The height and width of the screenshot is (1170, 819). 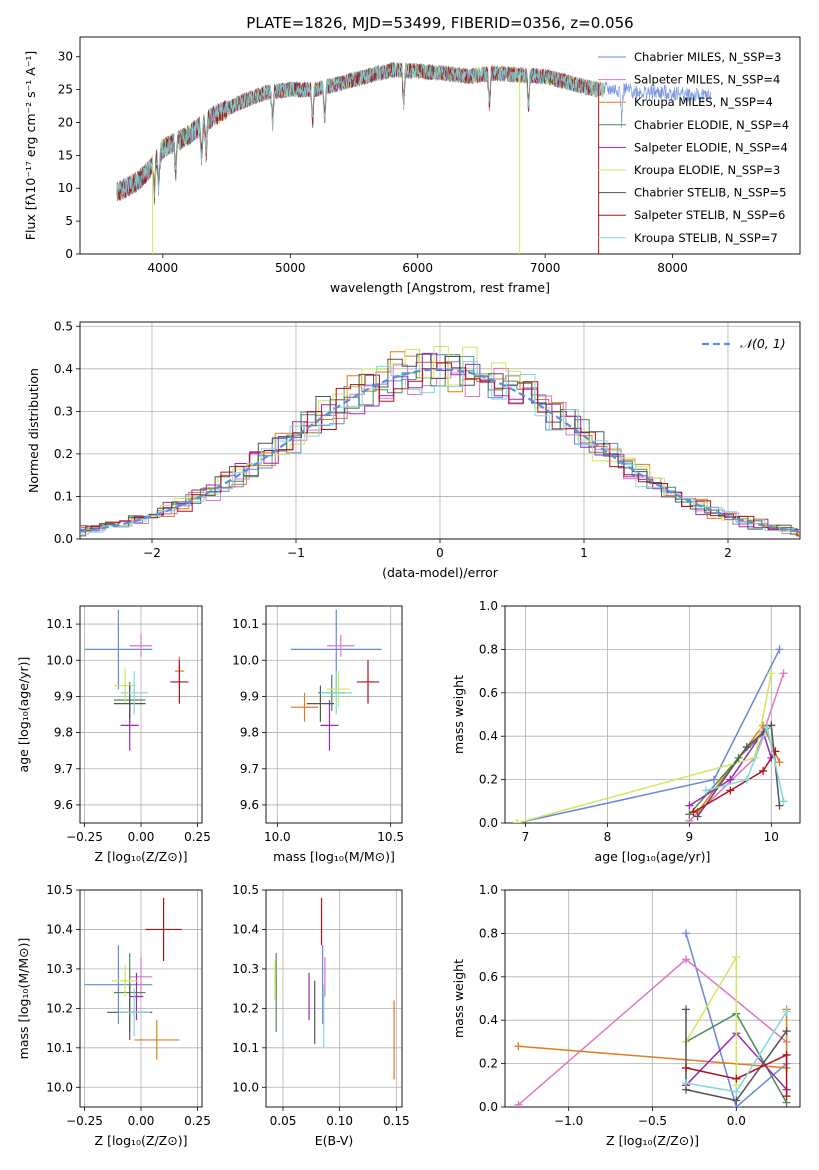 What do you see at coordinates (707, 57) in the screenshot?
I see `legend-entry: Chabrier MILES, N_SSP=3` at bounding box center [707, 57].